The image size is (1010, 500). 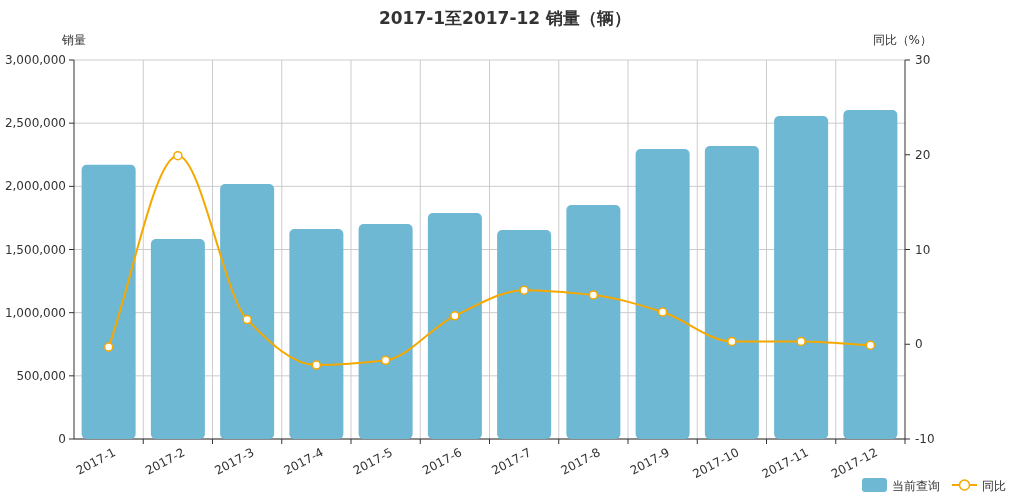 What do you see at coordinates (902, 40) in the screenshot?
I see `y2-axis-title: 同比（%）` at bounding box center [902, 40].